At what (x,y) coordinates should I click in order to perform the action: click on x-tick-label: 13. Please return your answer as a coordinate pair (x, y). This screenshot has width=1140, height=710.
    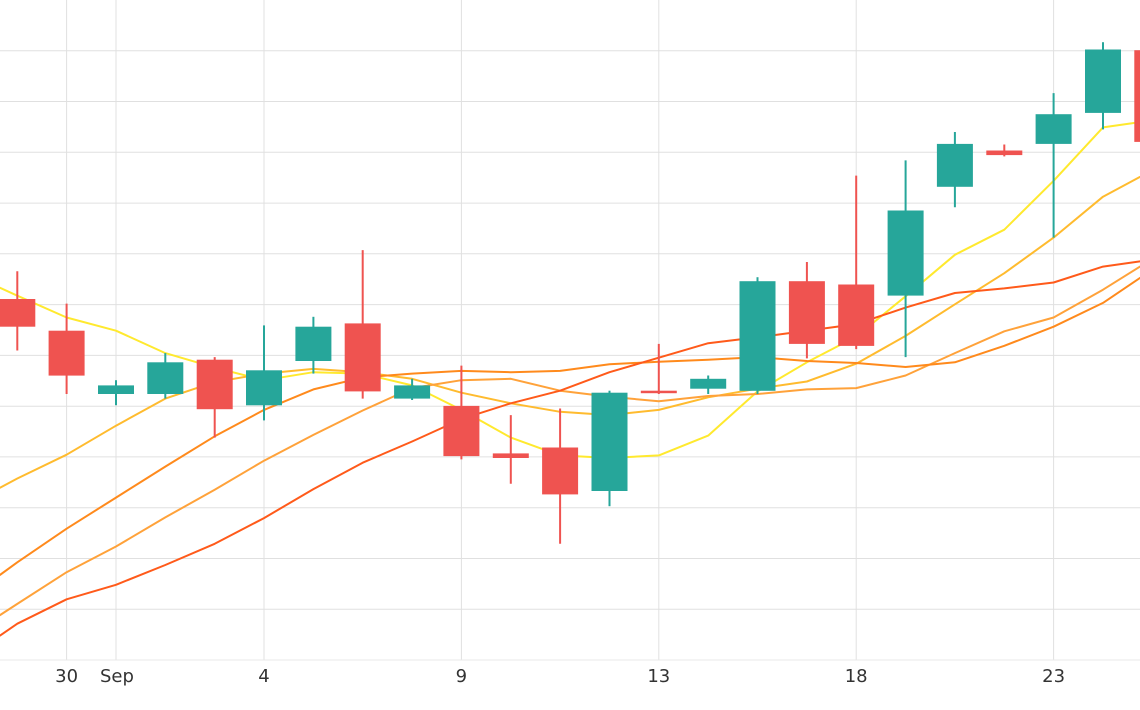
    Looking at the image, I should click on (658, 676).